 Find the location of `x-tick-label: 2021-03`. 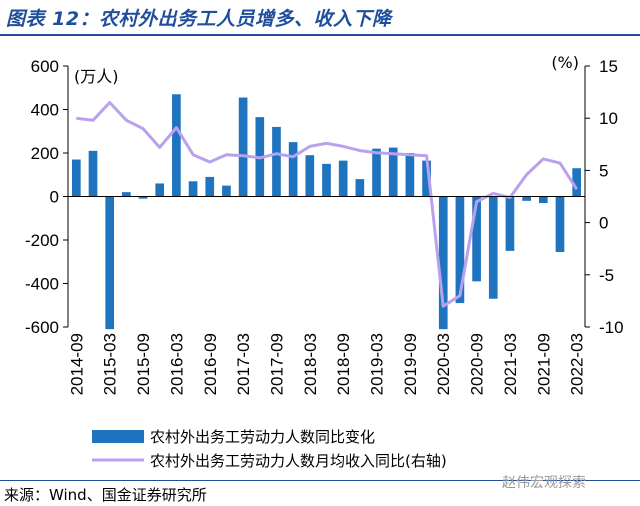

x-tick-label: 2021-03 is located at coordinates (510, 364).